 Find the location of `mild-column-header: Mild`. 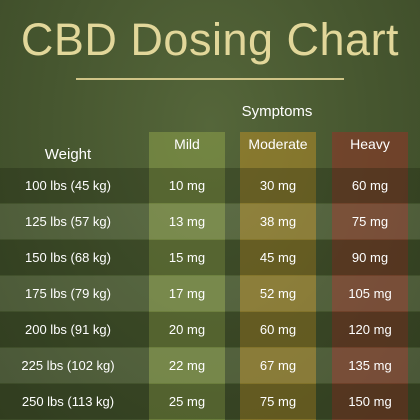

mild-column-header: Mild is located at coordinates (187, 144).